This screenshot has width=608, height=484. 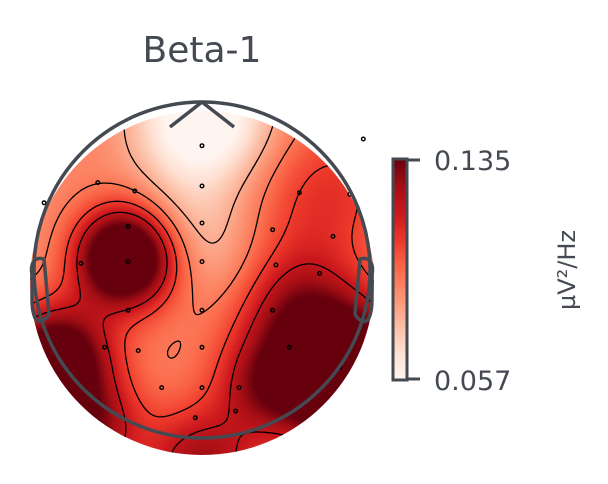 What do you see at coordinates (472, 161) in the screenshot?
I see `colorbar-max-label: 0.135` at bounding box center [472, 161].